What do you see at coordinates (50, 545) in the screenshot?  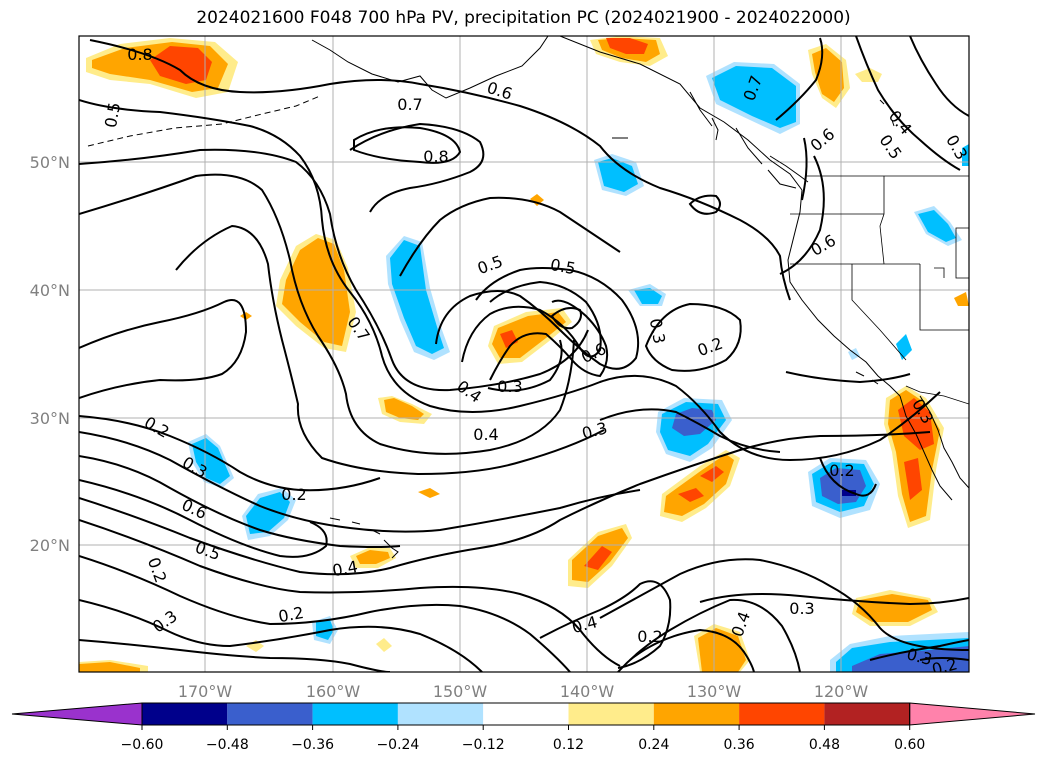 I see `lat-label-20n: 20°N` at bounding box center [50, 545].